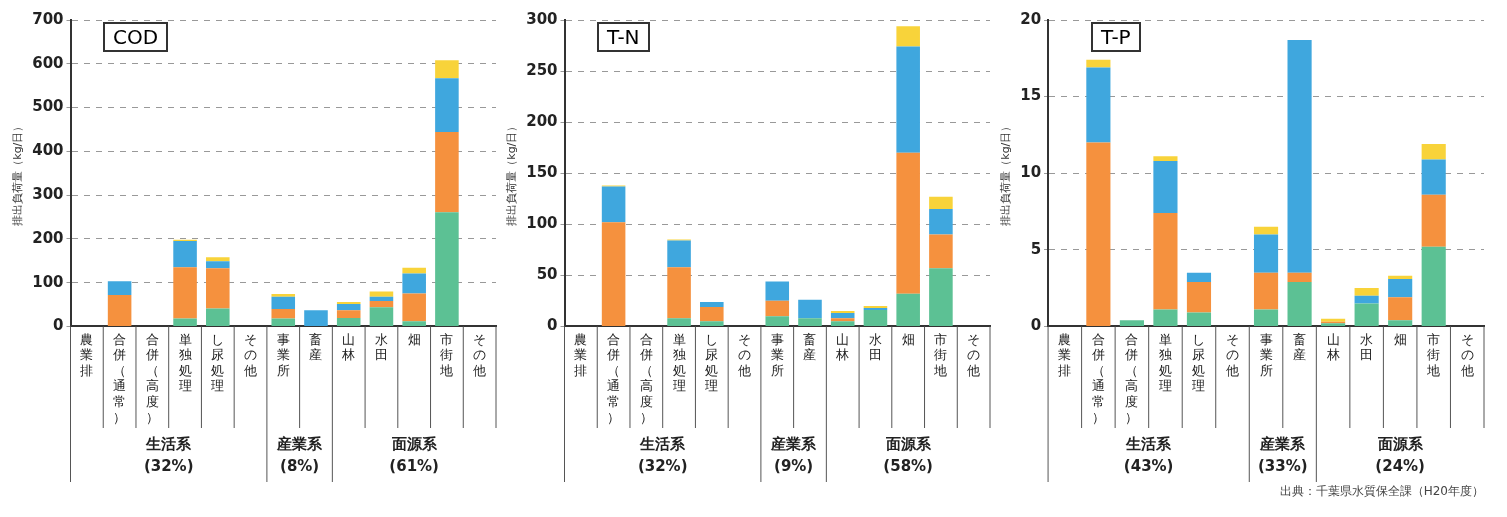  What do you see at coordinates (1282, 455) in the screenshot?
I see `text: 産業系 (33%)` at bounding box center [1282, 455].